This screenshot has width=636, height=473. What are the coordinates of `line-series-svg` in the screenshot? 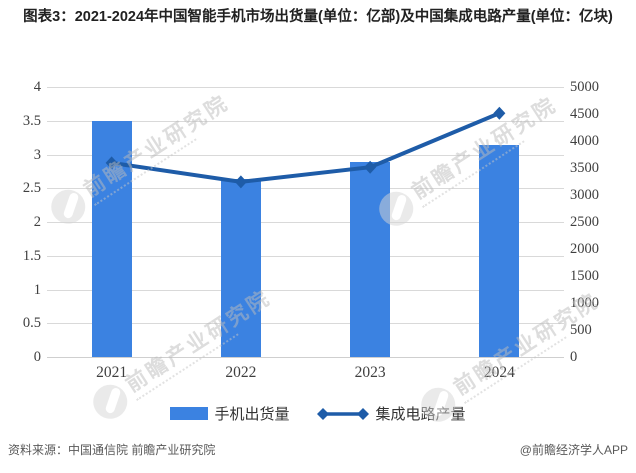 It's located at (305, 147).